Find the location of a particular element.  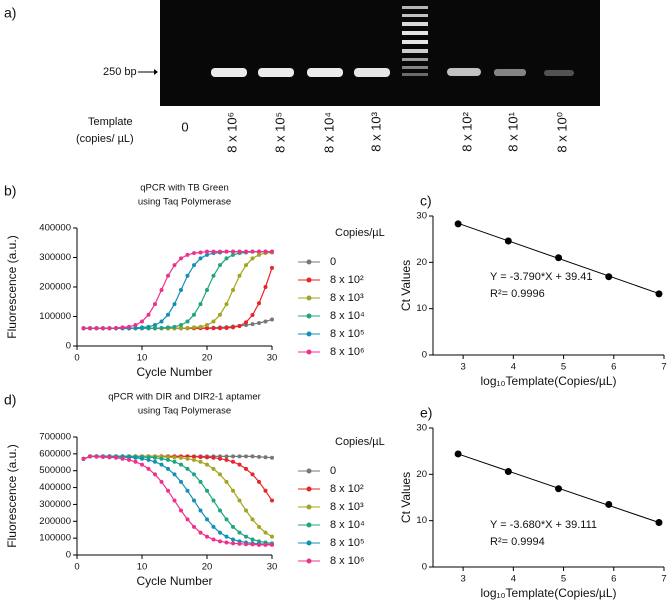

gel-bands is located at coordinates (392, 72).